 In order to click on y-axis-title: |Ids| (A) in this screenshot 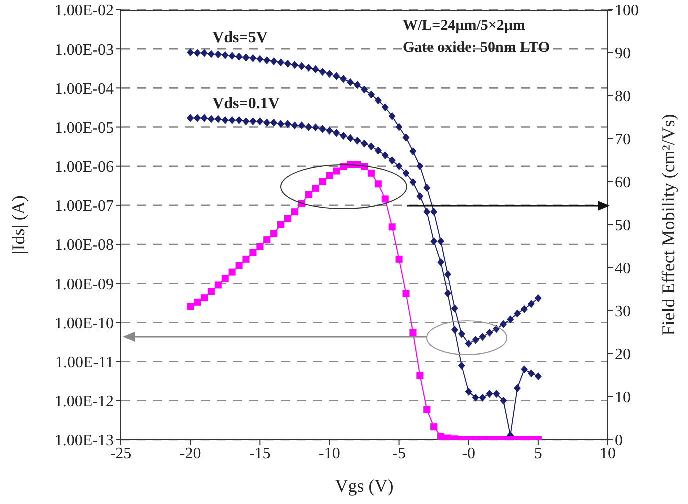, I will do `click(18, 225)`.